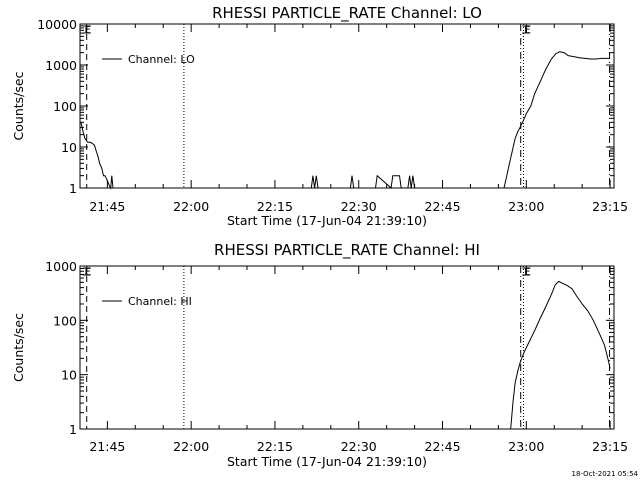 Image resolution: width=640 pixels, height=480 pixels. I want to click on series-line, so click(560, 355).